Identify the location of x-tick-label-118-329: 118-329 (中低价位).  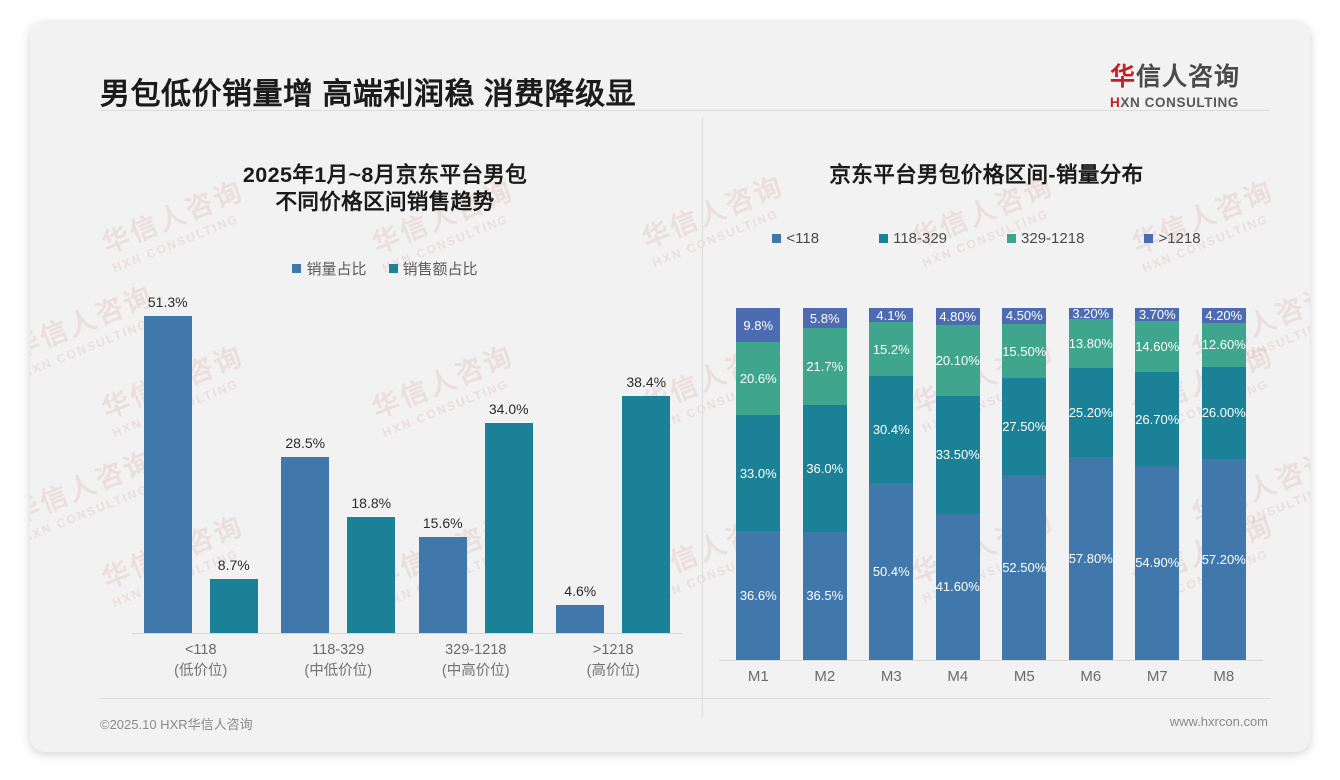
(339, 661).